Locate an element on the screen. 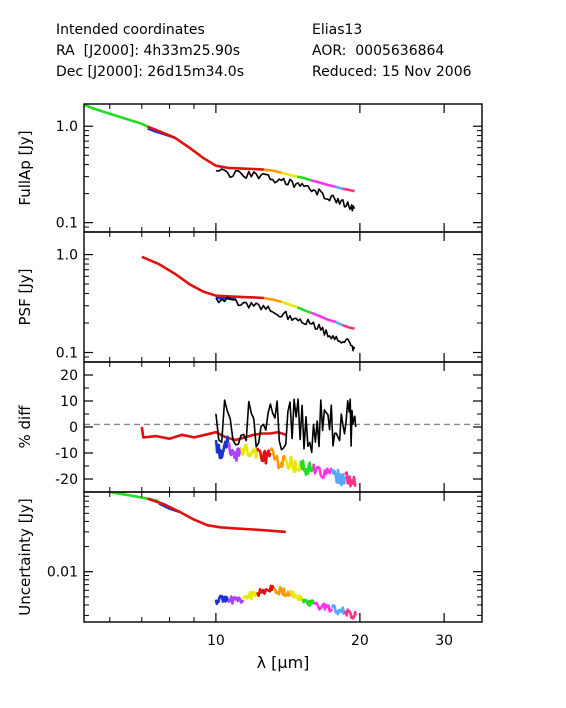 The image size is (566, 708). header-left-line1: Intended coordinates is located at coordinates (130, 30).